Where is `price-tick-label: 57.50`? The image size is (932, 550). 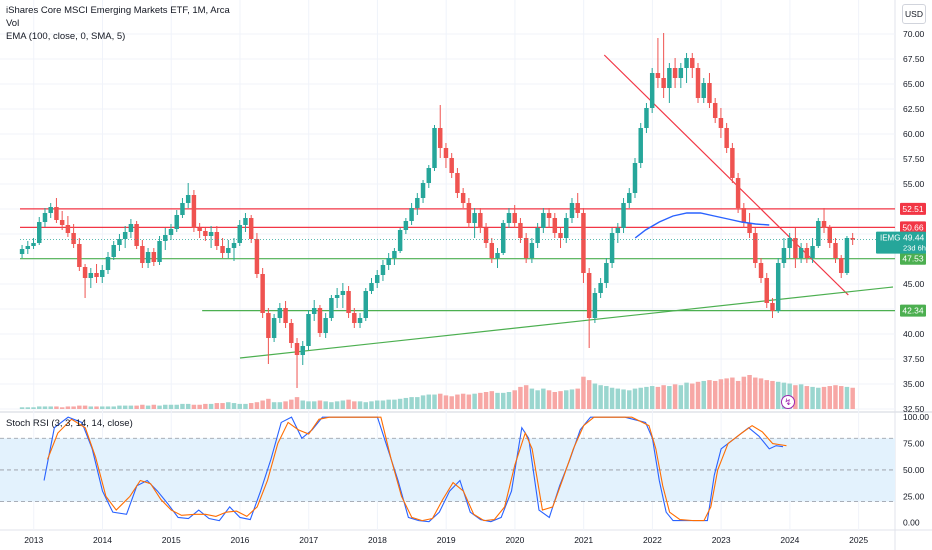
price-tick-label: 57.50 is located at coordinates (914, 159).